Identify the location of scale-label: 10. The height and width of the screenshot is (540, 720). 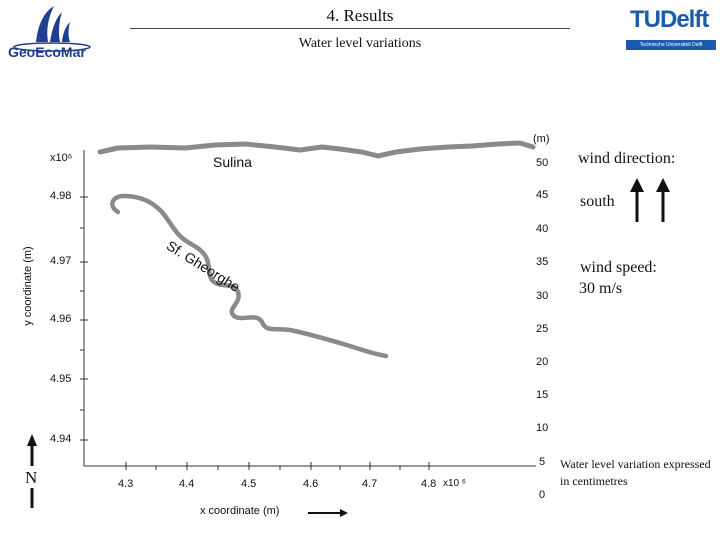
(542, 428).